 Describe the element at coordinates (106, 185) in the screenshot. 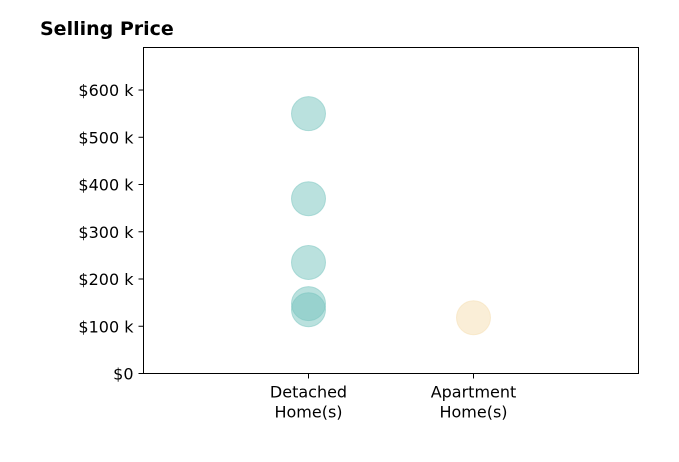

I see `y-tick-label: $400 k` at that location.